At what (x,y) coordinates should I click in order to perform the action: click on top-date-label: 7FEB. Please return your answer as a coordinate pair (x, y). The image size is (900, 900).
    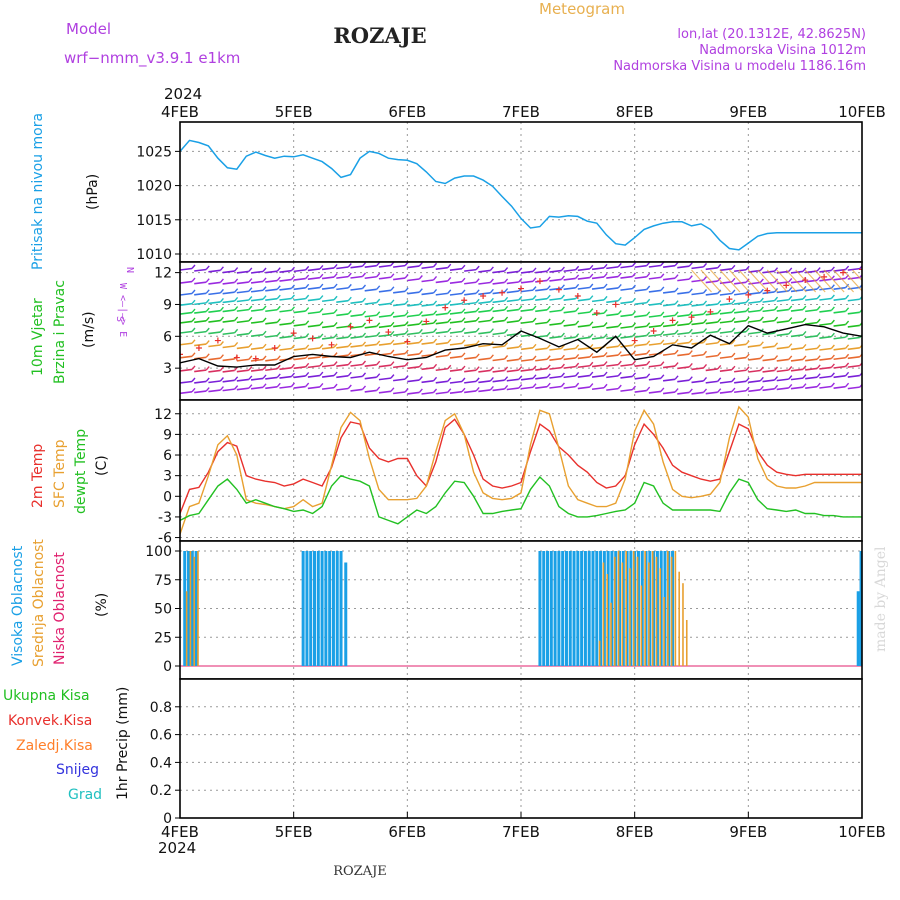
    Looking at the image, I should click on (521, 112).